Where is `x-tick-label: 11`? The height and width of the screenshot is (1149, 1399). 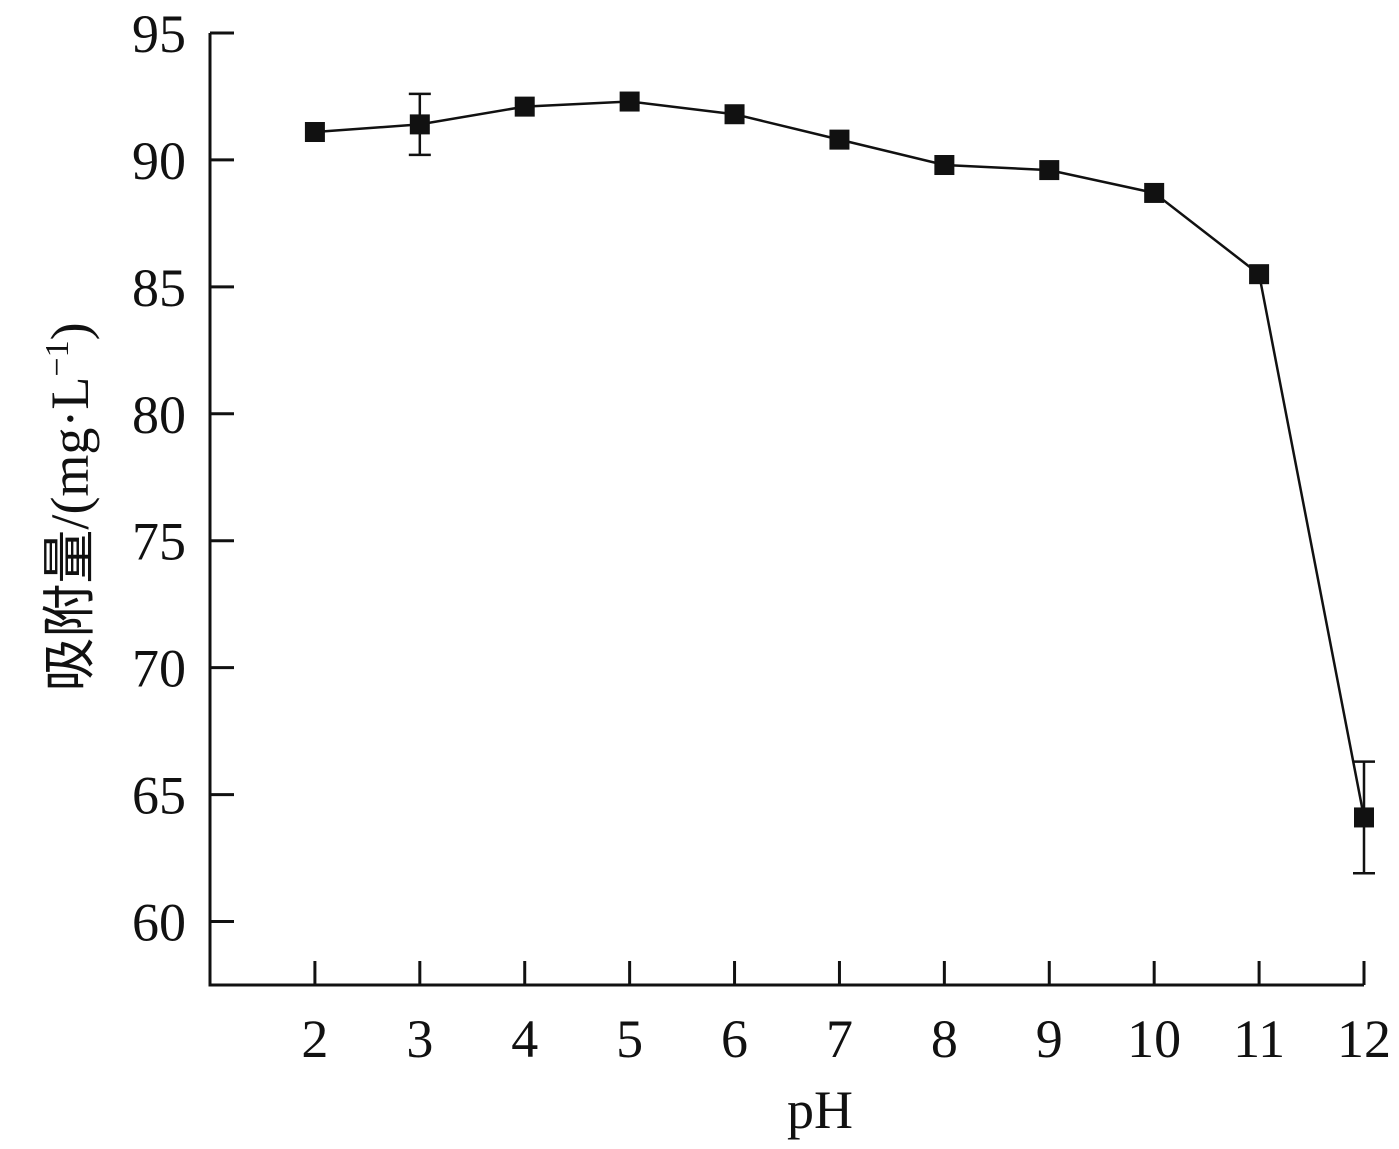
x-tick-label: 11 is located at coordinates (1259, 1039).